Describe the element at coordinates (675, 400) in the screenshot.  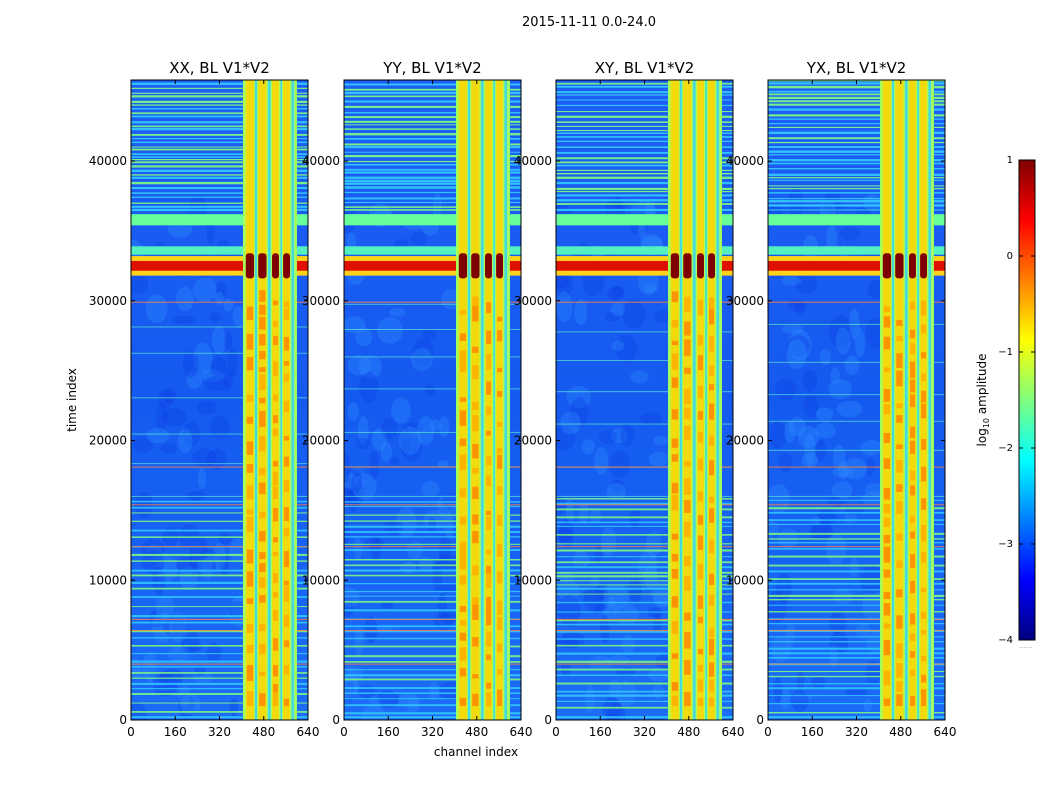
I see `channel-column` at that location.